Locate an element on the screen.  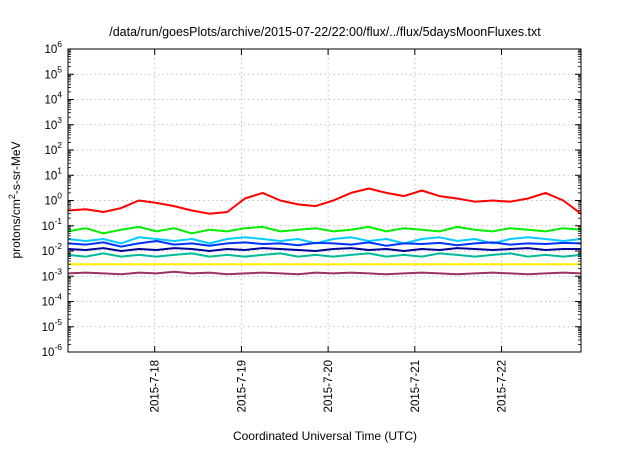
y-tick-label: 10³ is located at coordinates (53, 123).